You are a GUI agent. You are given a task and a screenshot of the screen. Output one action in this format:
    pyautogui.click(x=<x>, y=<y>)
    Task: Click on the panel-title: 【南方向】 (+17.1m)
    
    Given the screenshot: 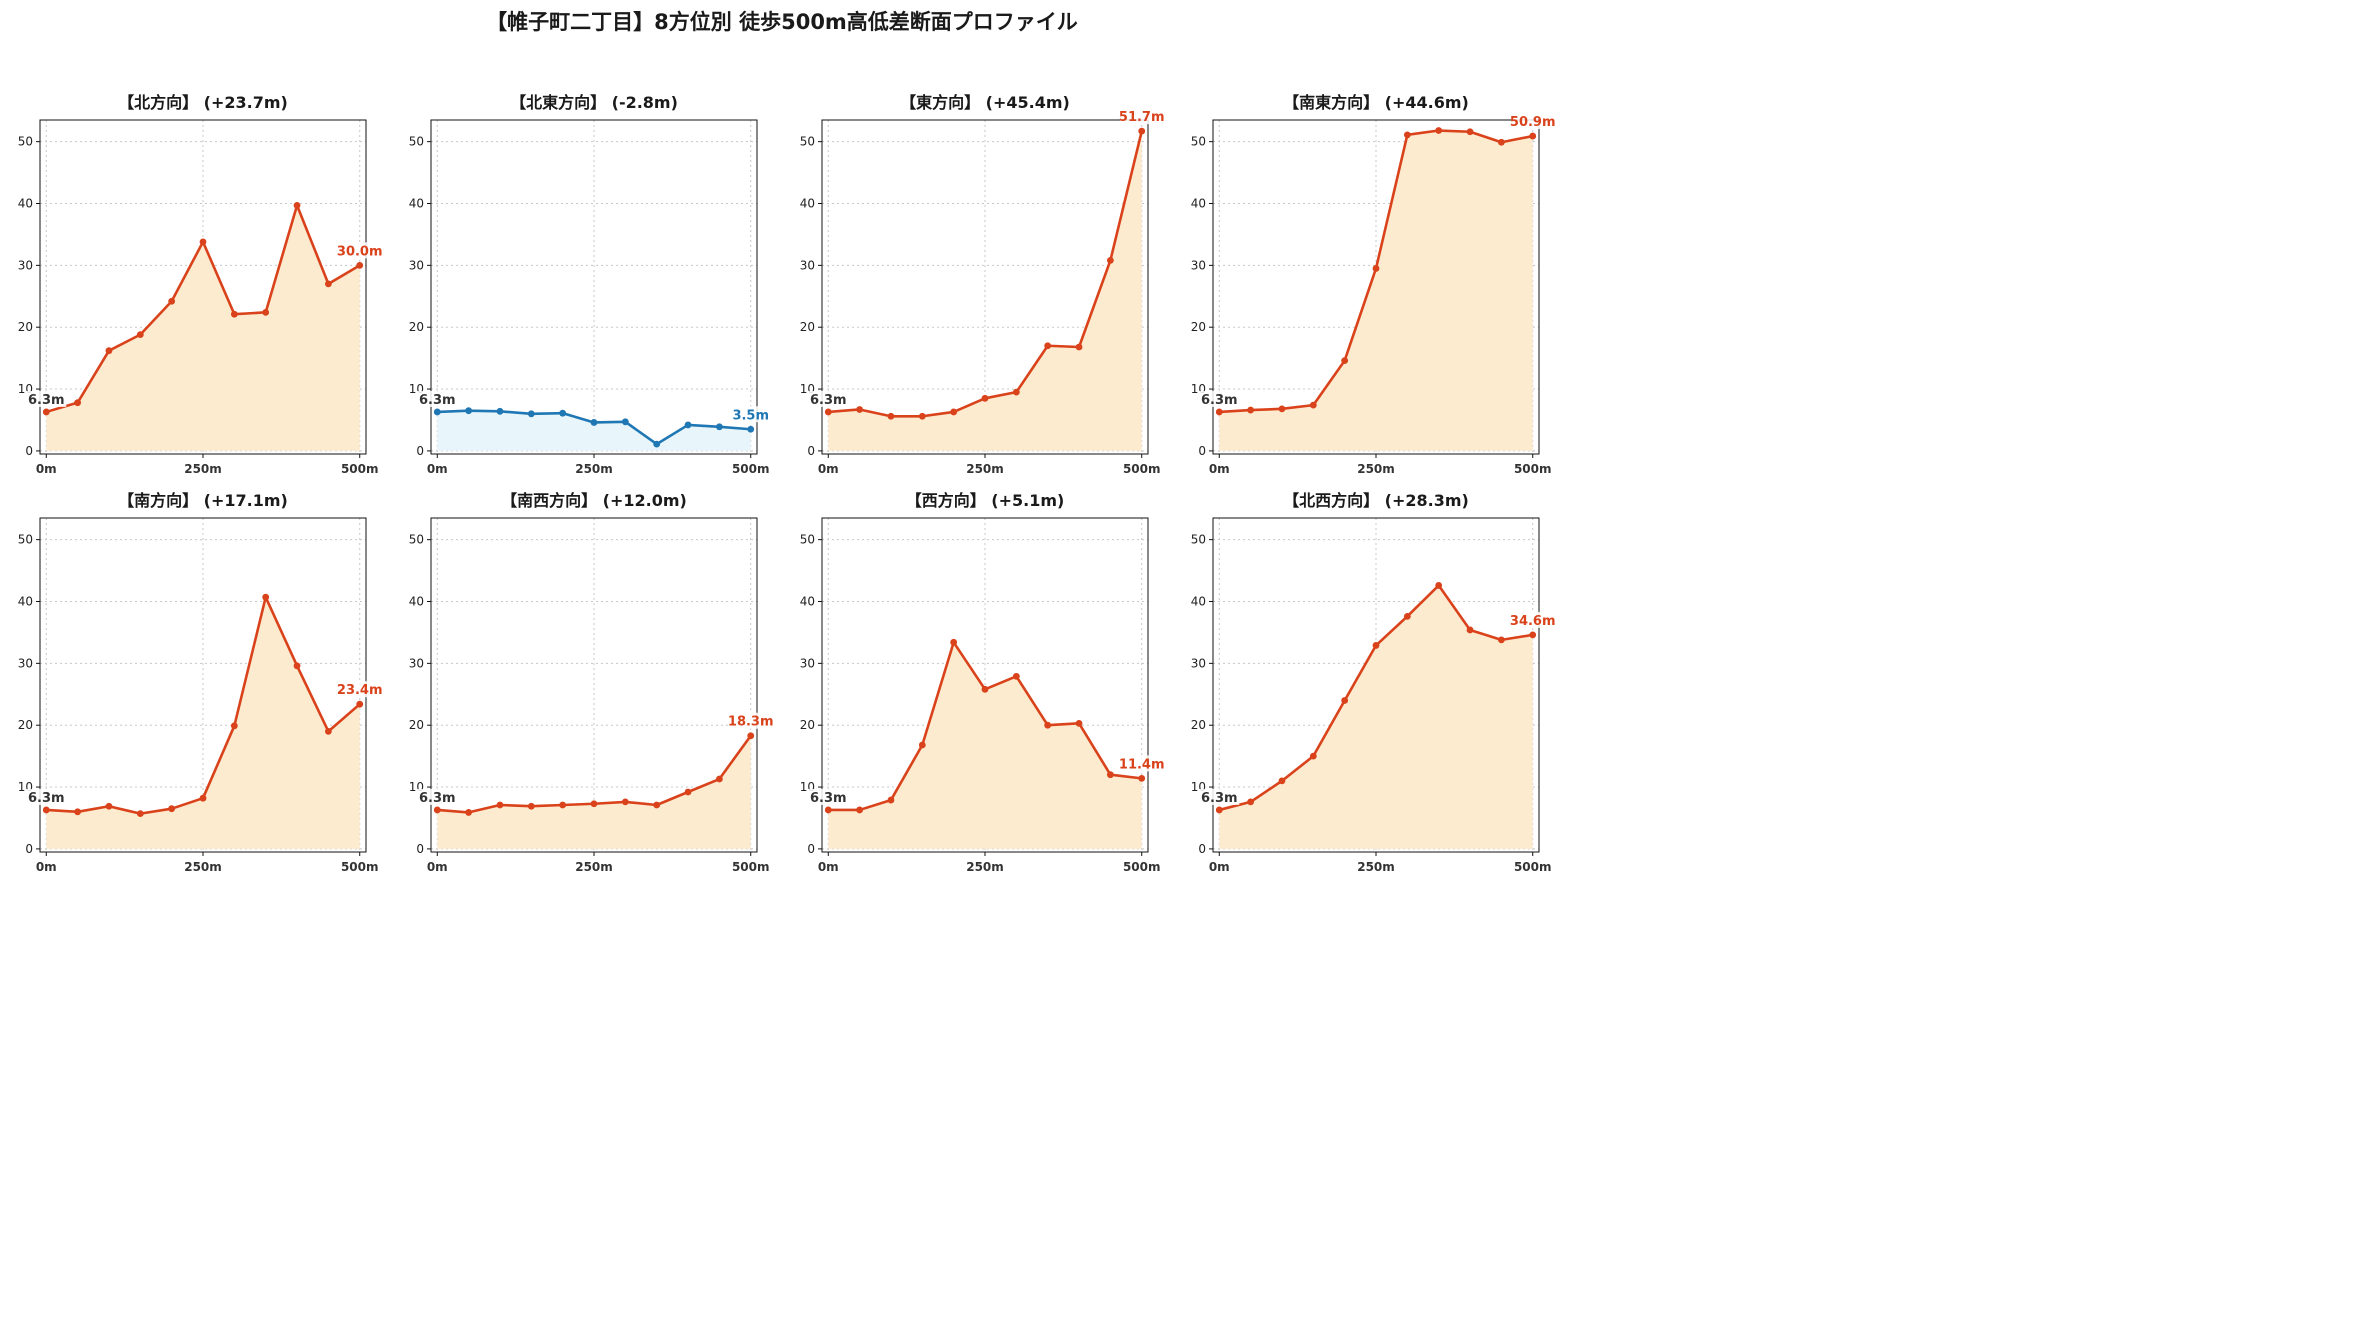 What is the action you would take?
    pyautogui.click(x=203, y=500)
    